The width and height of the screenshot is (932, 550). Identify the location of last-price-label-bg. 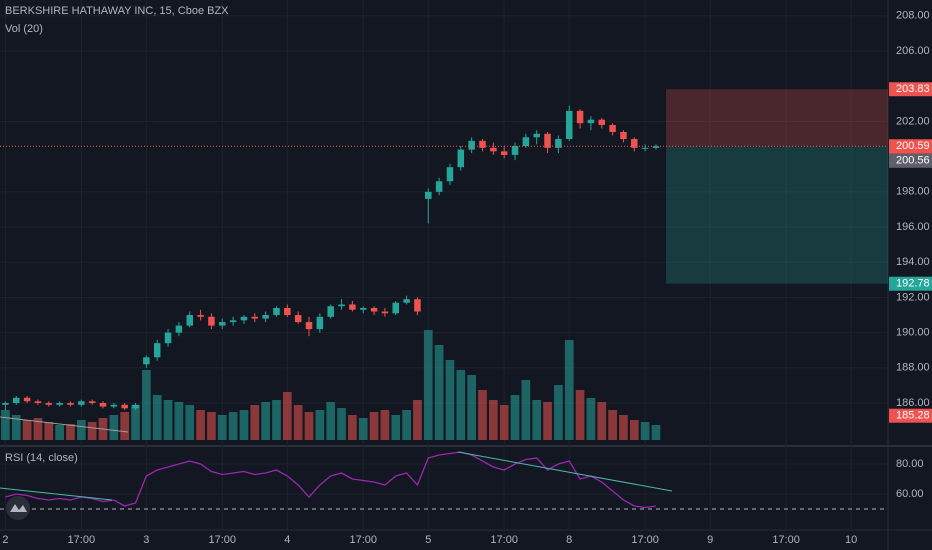
(910, 146).